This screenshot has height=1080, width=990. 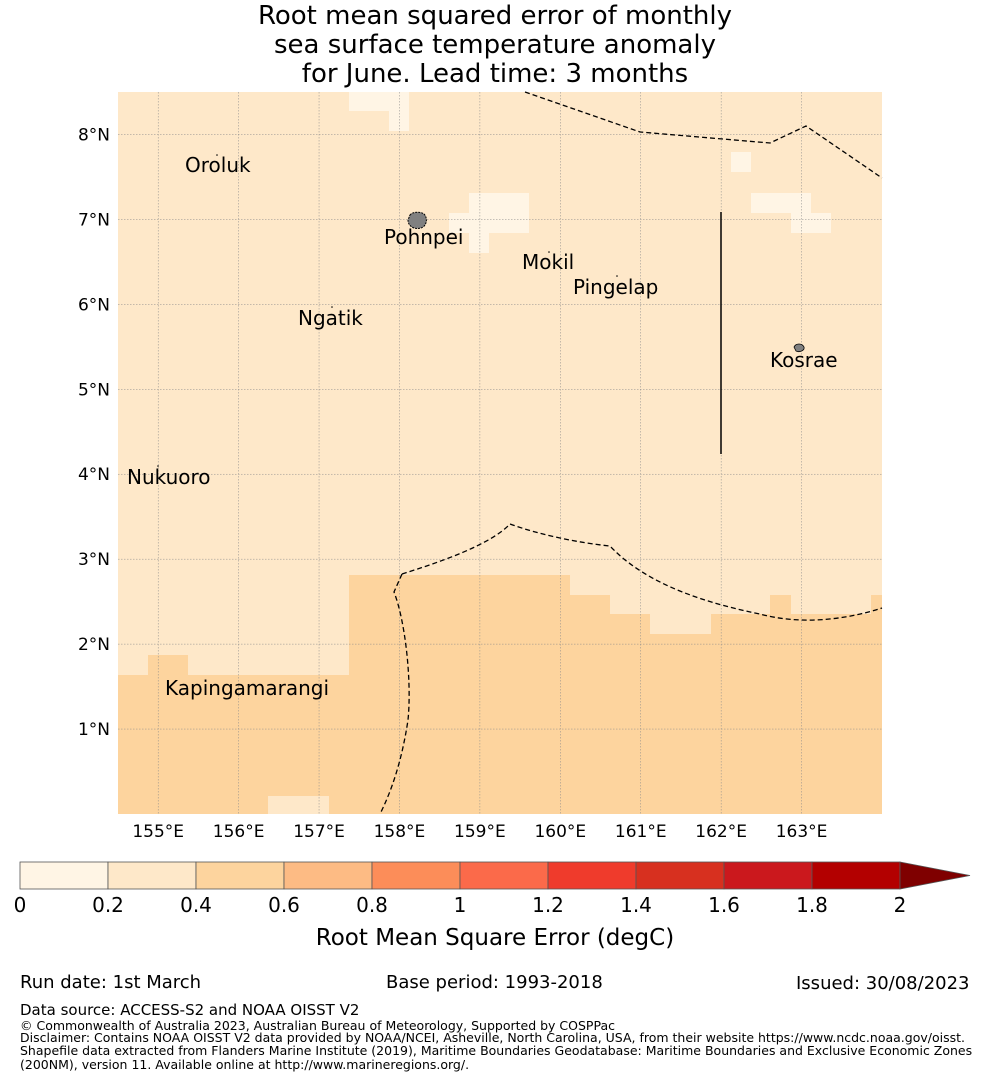 What do you see at coordinates (489, 714) in the screenshot?
I see `raster-band-0.2-0.4-patches` at bounding box center [489, 714].